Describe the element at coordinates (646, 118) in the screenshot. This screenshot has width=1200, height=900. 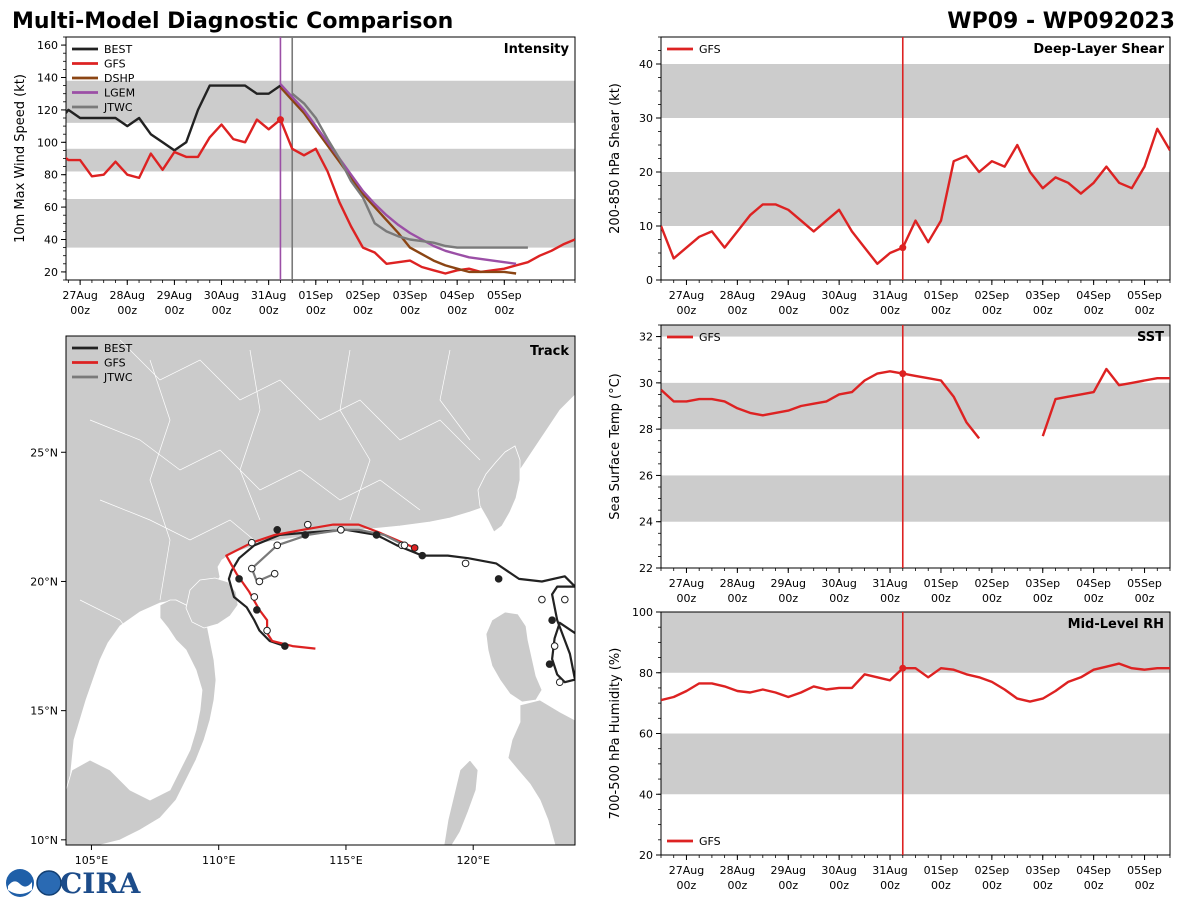
I see `shear-ytick-label: 30` at that location.